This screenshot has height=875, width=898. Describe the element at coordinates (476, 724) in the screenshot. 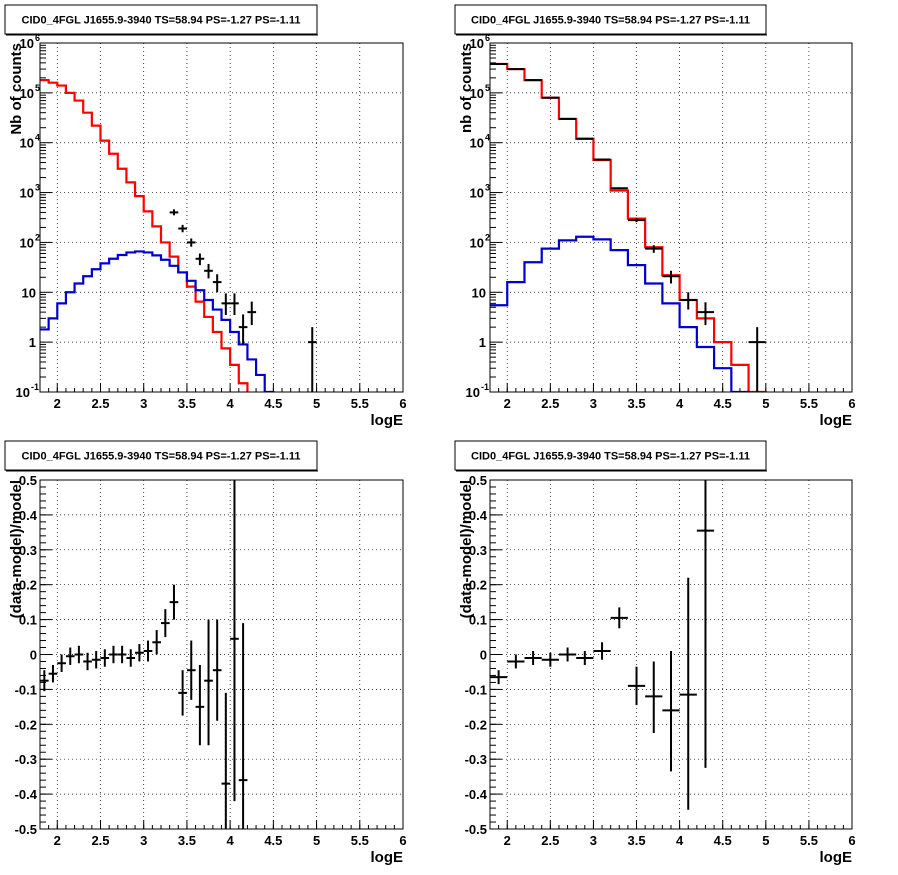

I see `y-tick-label: -0.2` at that location.